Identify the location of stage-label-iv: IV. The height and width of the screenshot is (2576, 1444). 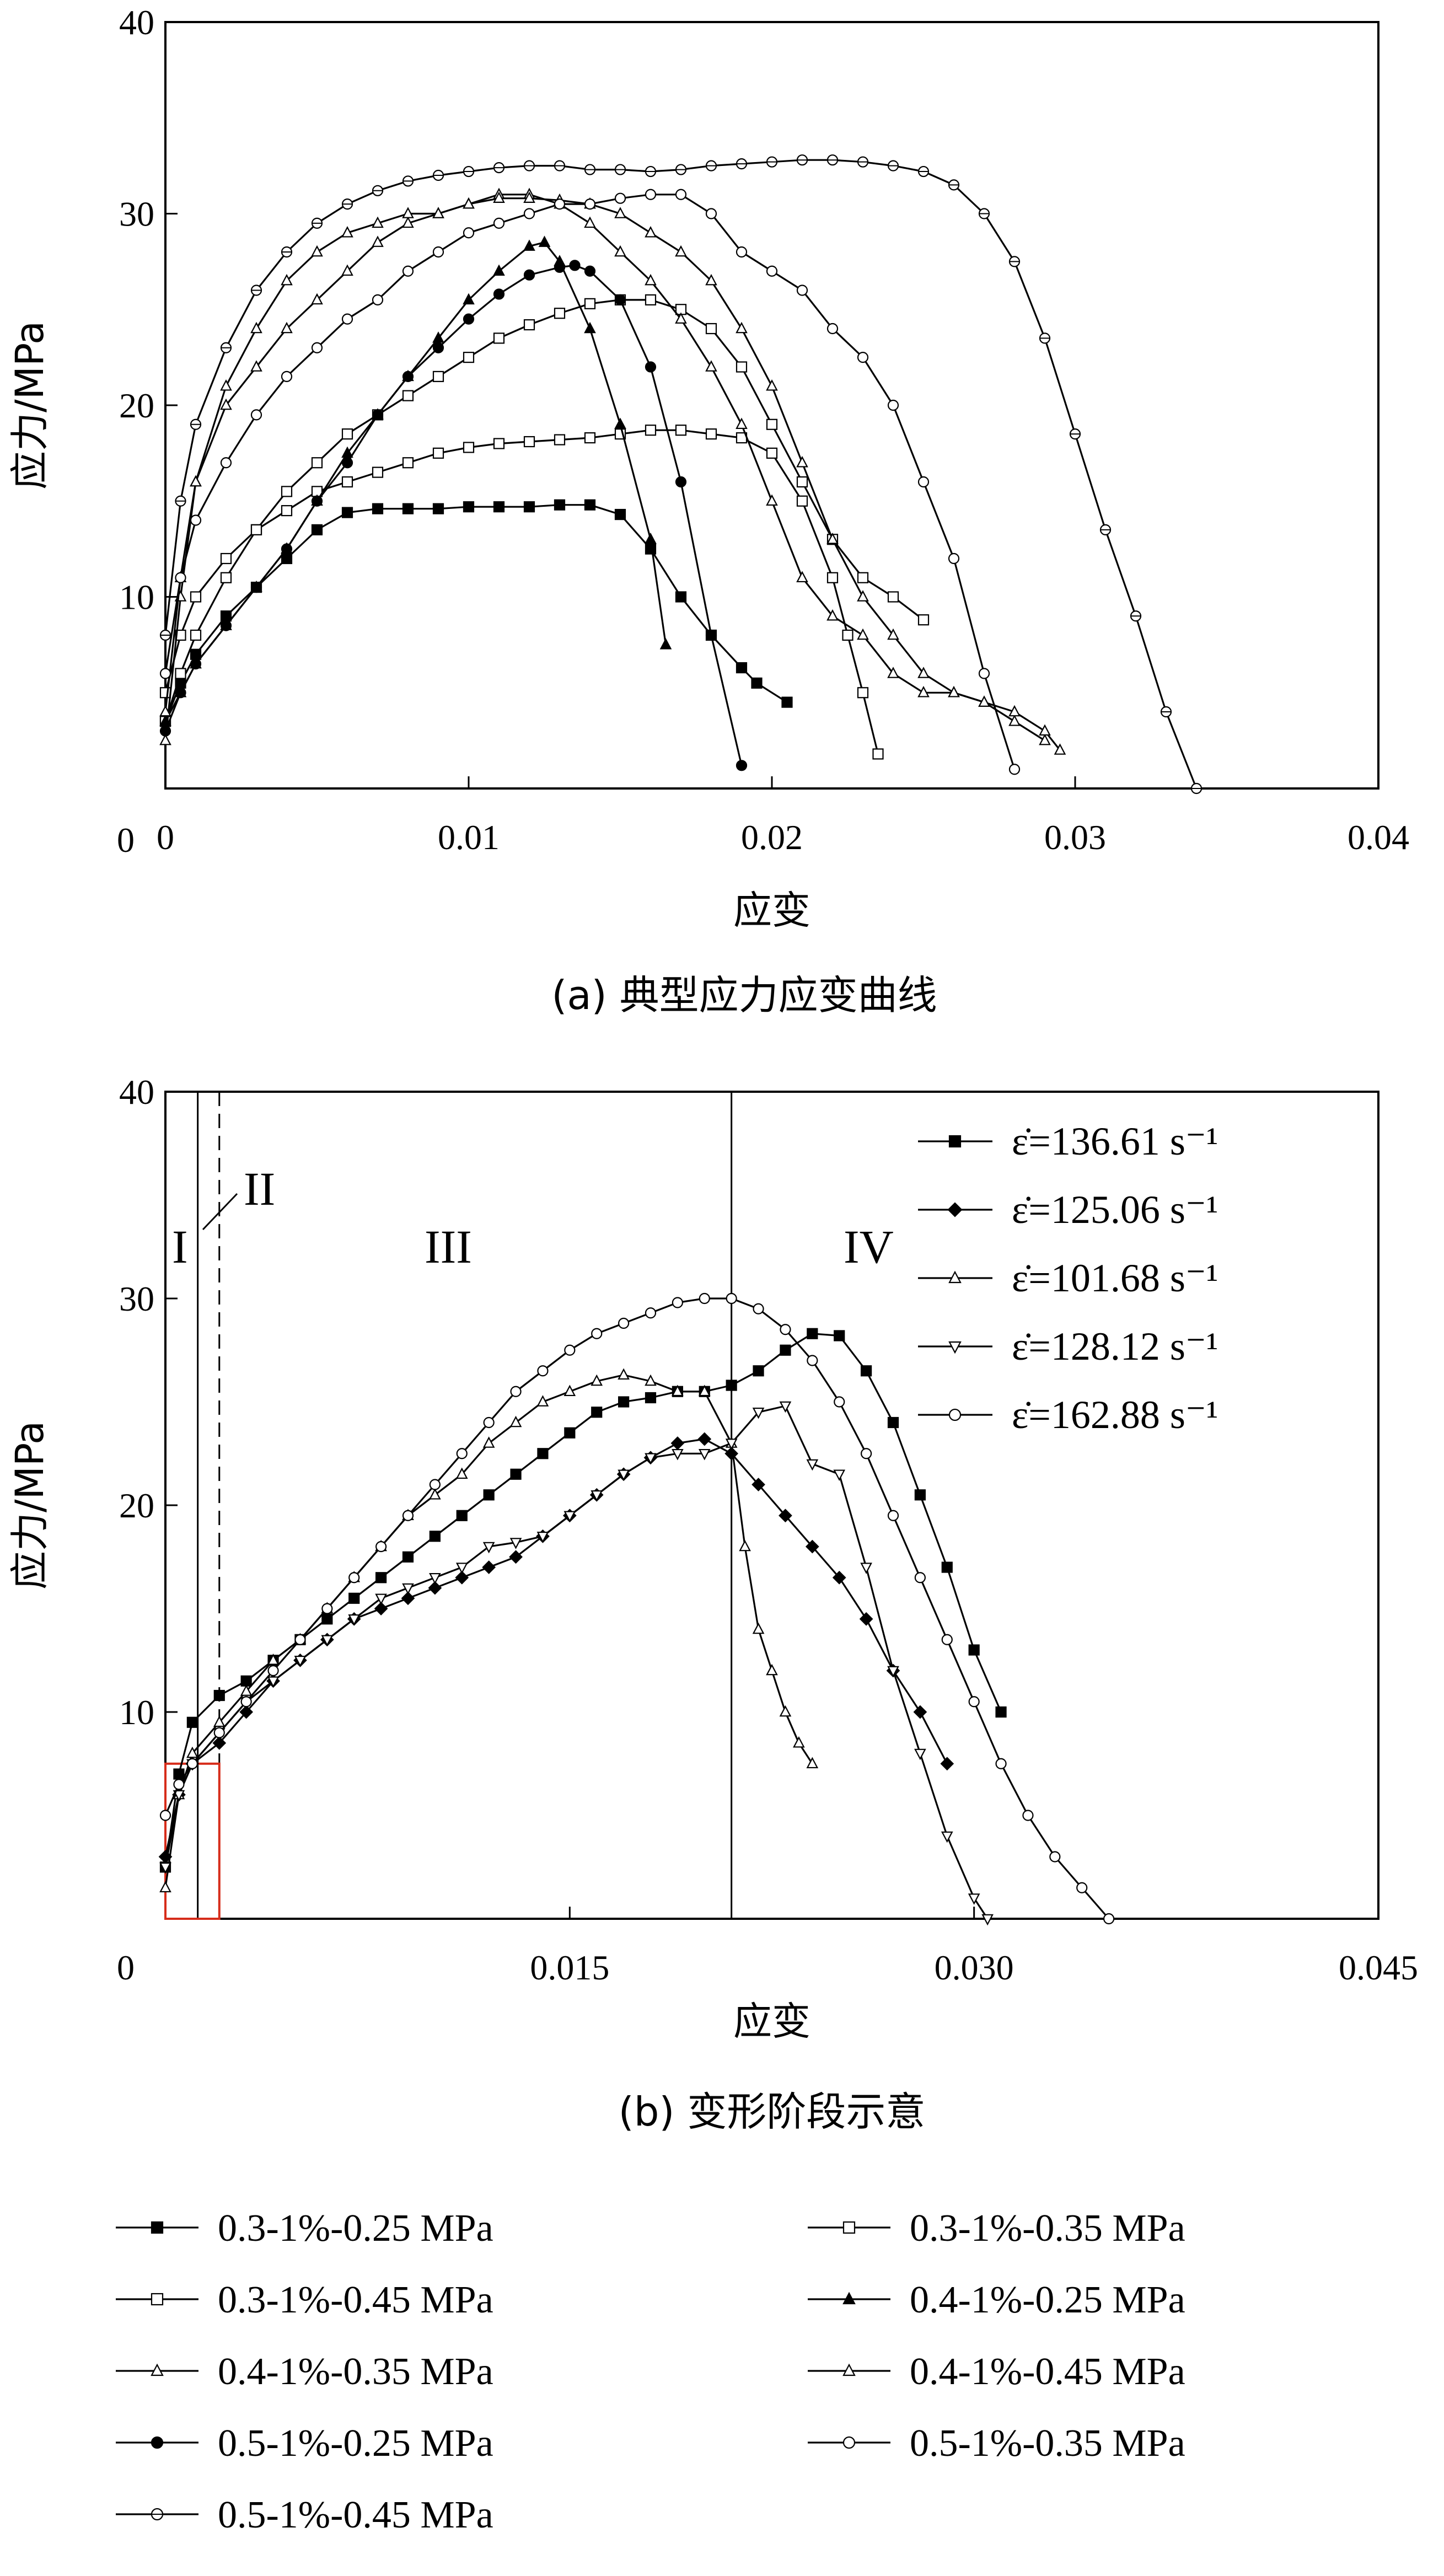
(869, 1246).